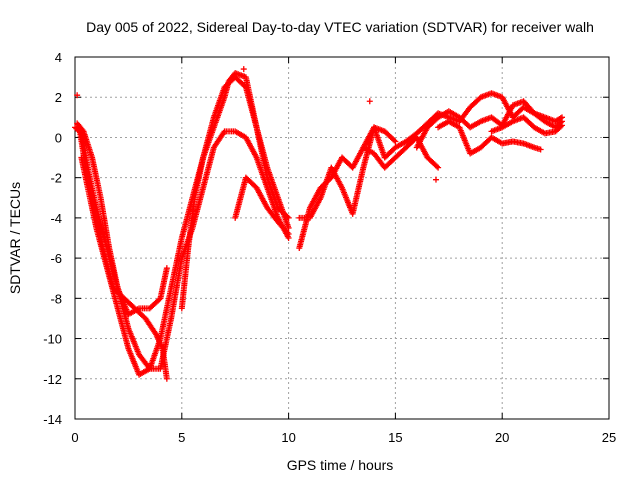  Describe the element at coordinates (609, 437) in the screenshot. I see `x-tick-label: 25` at that location.